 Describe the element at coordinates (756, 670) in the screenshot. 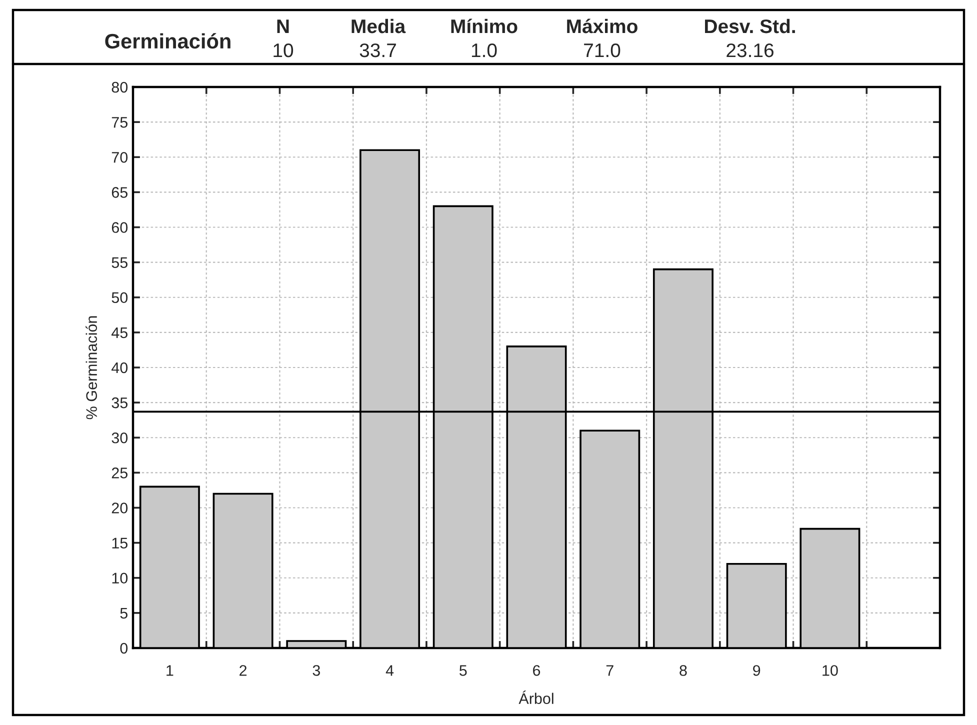

I see `x-tick-label: 9` at that location.